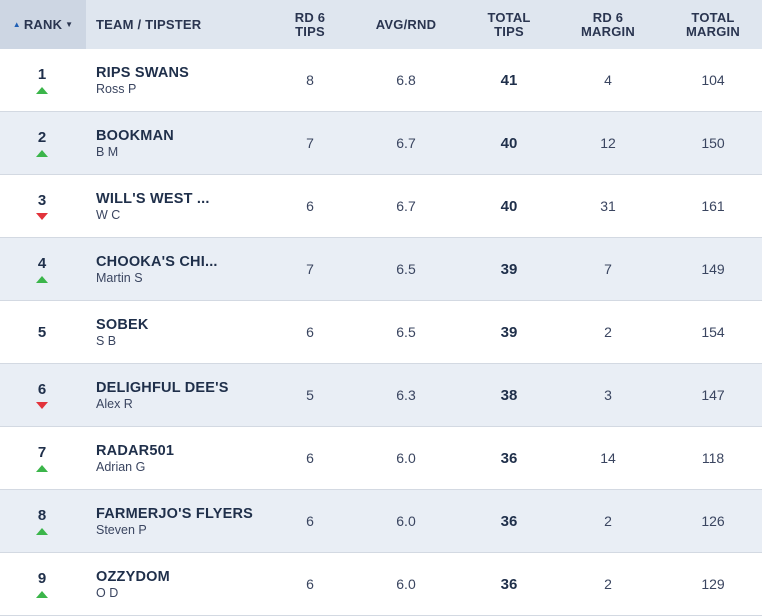 The width and height of the screenshot is (762, 616). I want to click on team-name: RADAR501, so click(135, 450).